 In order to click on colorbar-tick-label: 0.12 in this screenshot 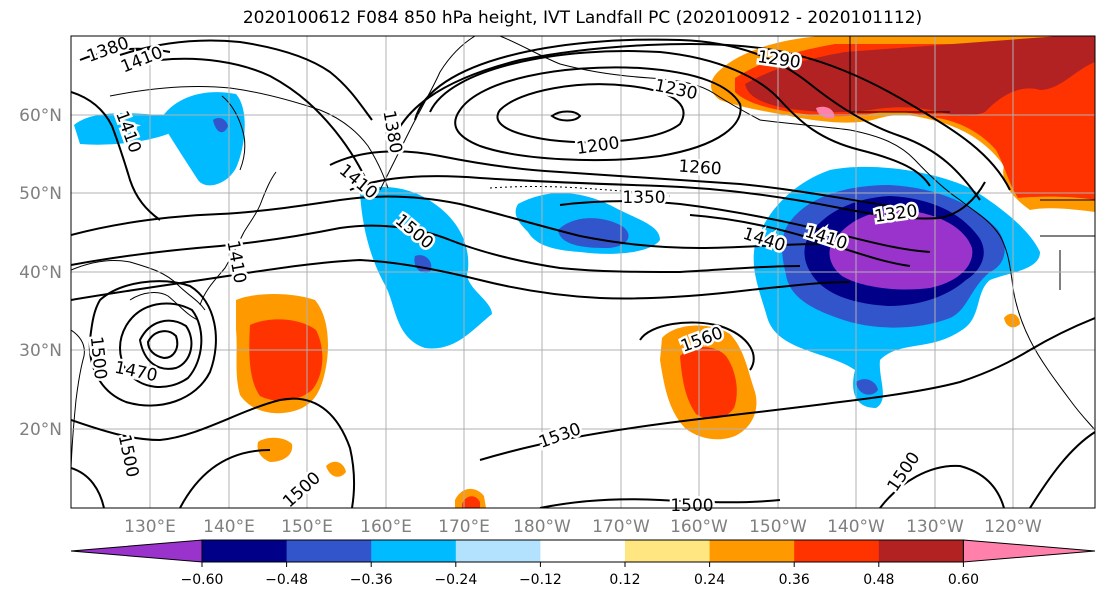, I will do `click(624, 580)`.